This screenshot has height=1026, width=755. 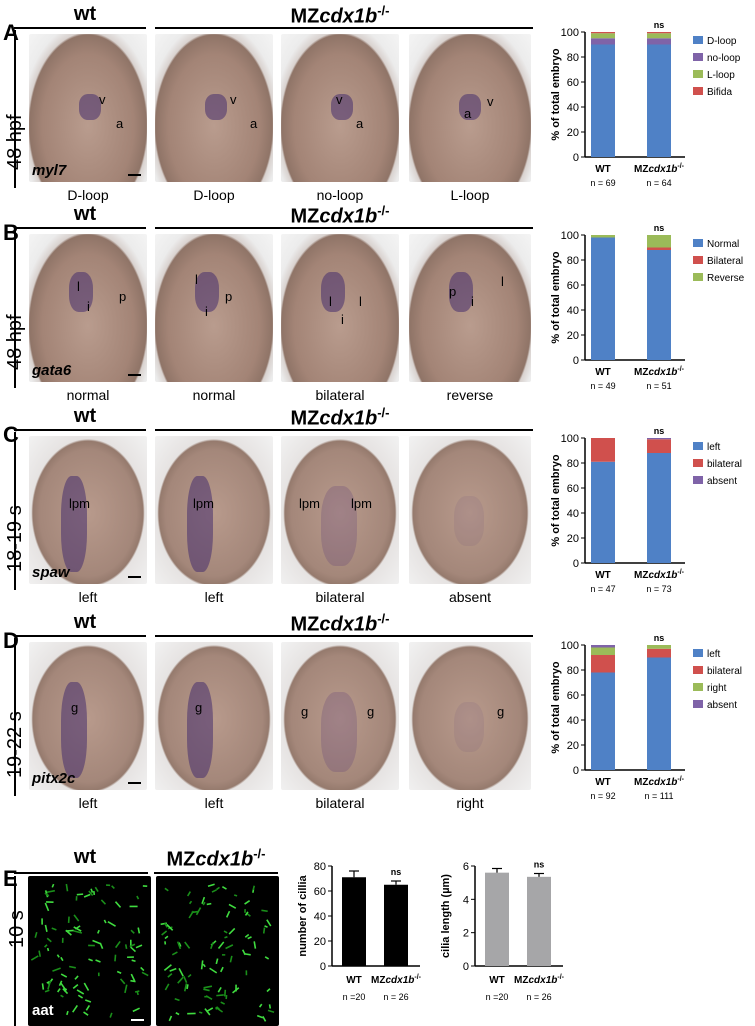 I want to click on panel-letter-A: A, so click(x=11, y=33).